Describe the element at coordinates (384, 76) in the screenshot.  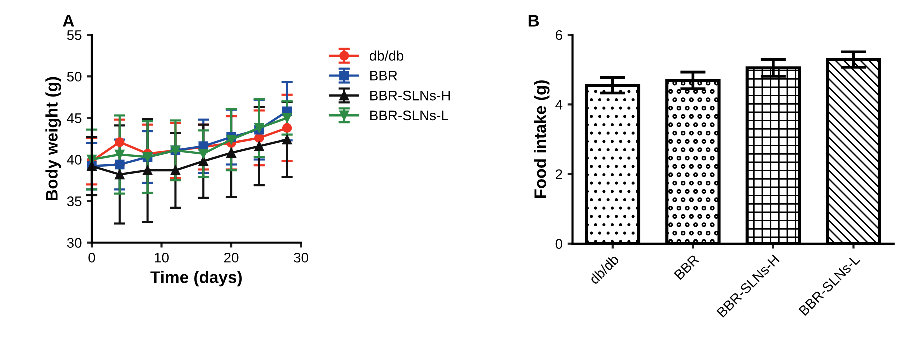
I see `legend-label: BBR` at that location.